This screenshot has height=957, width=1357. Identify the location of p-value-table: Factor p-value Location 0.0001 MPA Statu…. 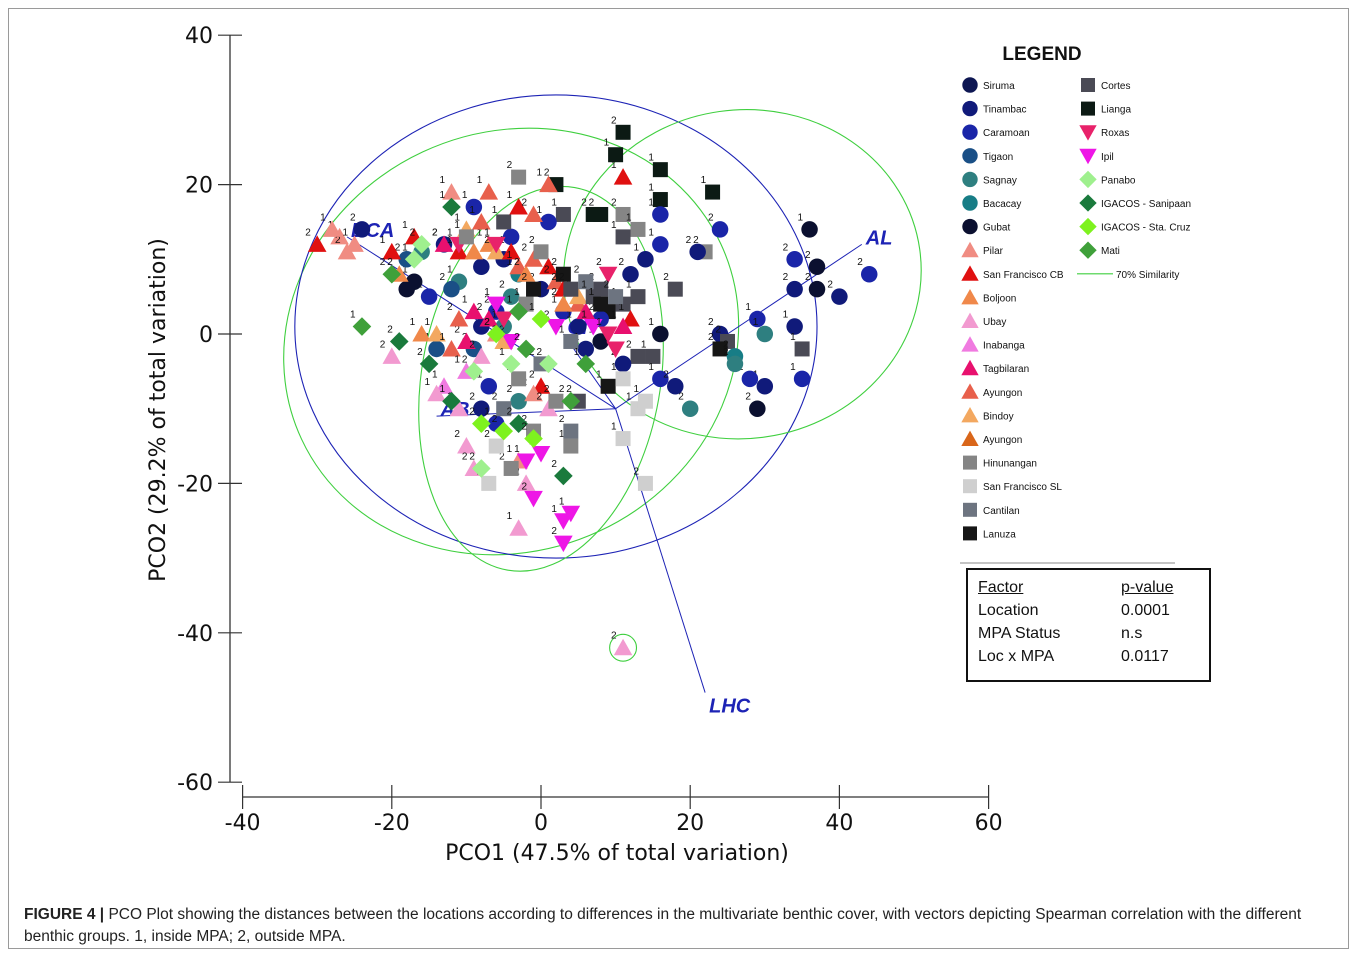
(1088, 625).